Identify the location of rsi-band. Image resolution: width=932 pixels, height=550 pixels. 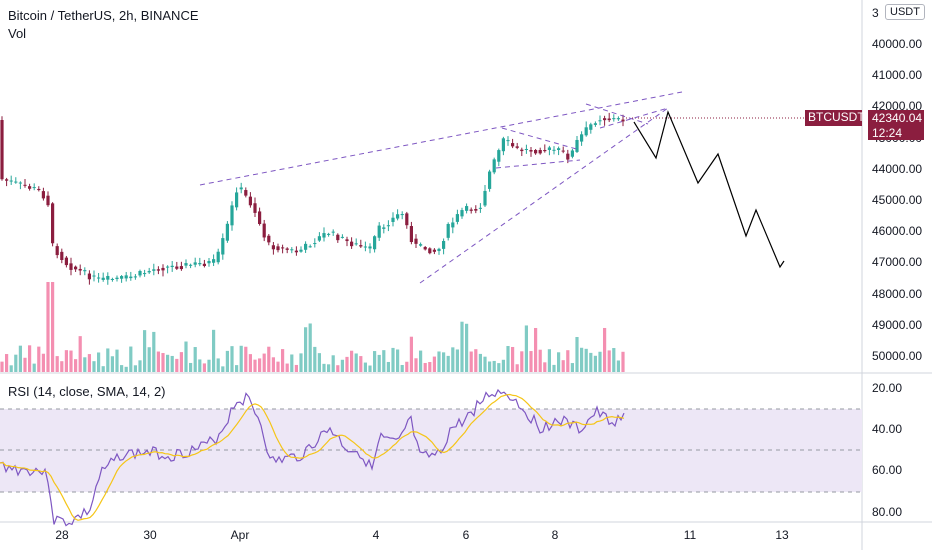
(431, 450).